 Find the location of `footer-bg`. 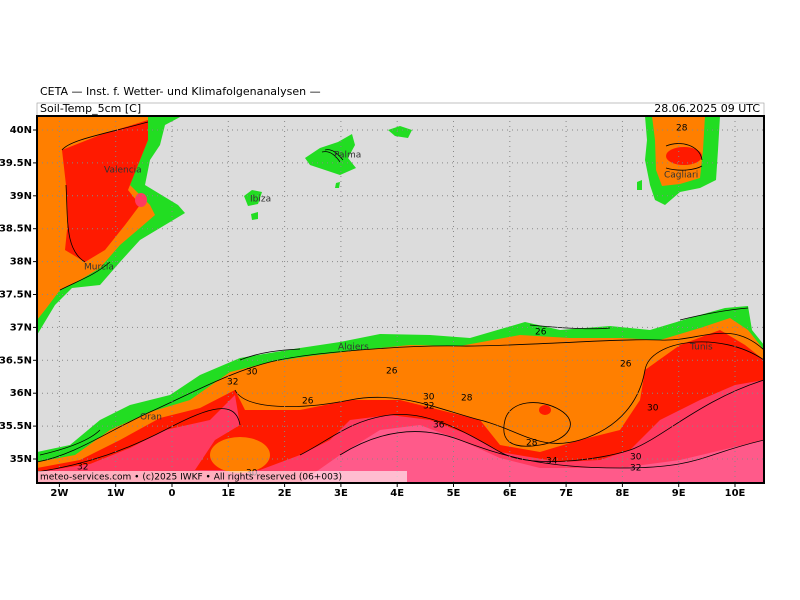

footer-bg is located at coordinates (222, 477).